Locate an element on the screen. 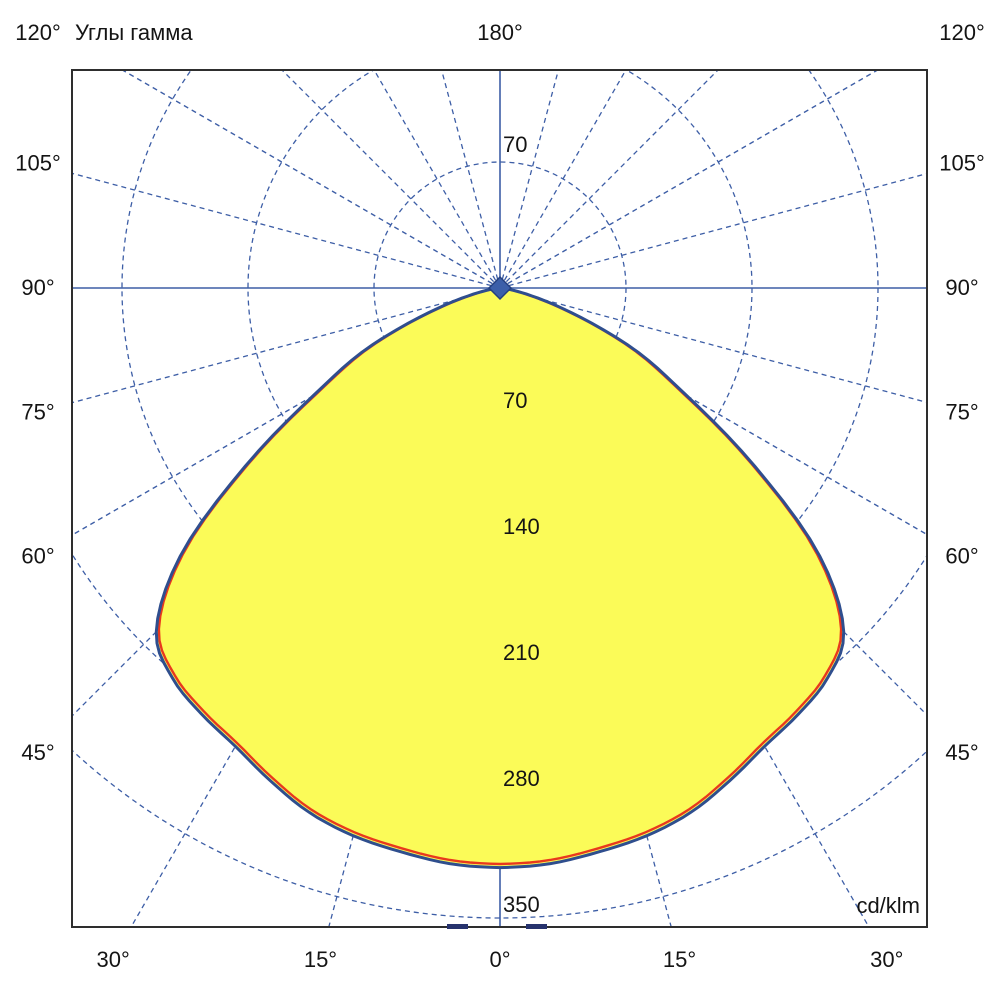 The image size is (1000, 1000). gamma-label-bottom-15: 15° is located at coordinates (679, 959).